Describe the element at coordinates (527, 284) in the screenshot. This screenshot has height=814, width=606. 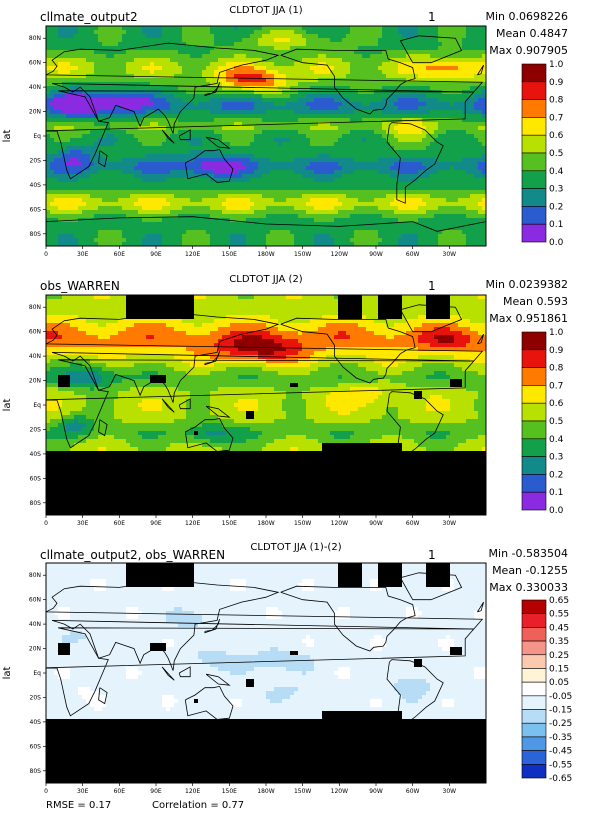
I see `panel-2-min: Min 0.0239382` at that location.